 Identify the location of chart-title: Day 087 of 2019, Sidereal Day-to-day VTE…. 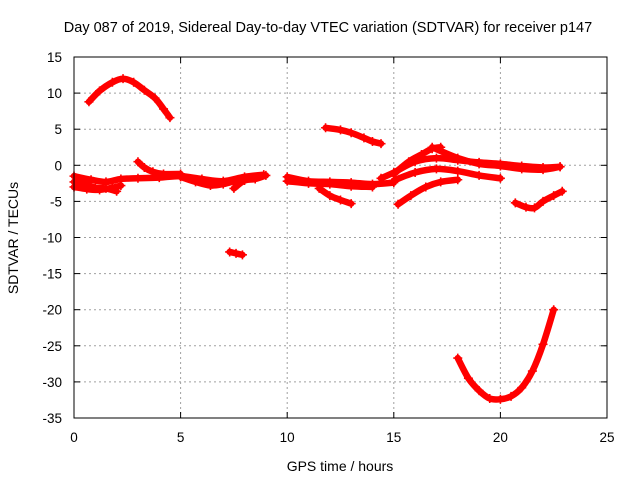
(328, 28).